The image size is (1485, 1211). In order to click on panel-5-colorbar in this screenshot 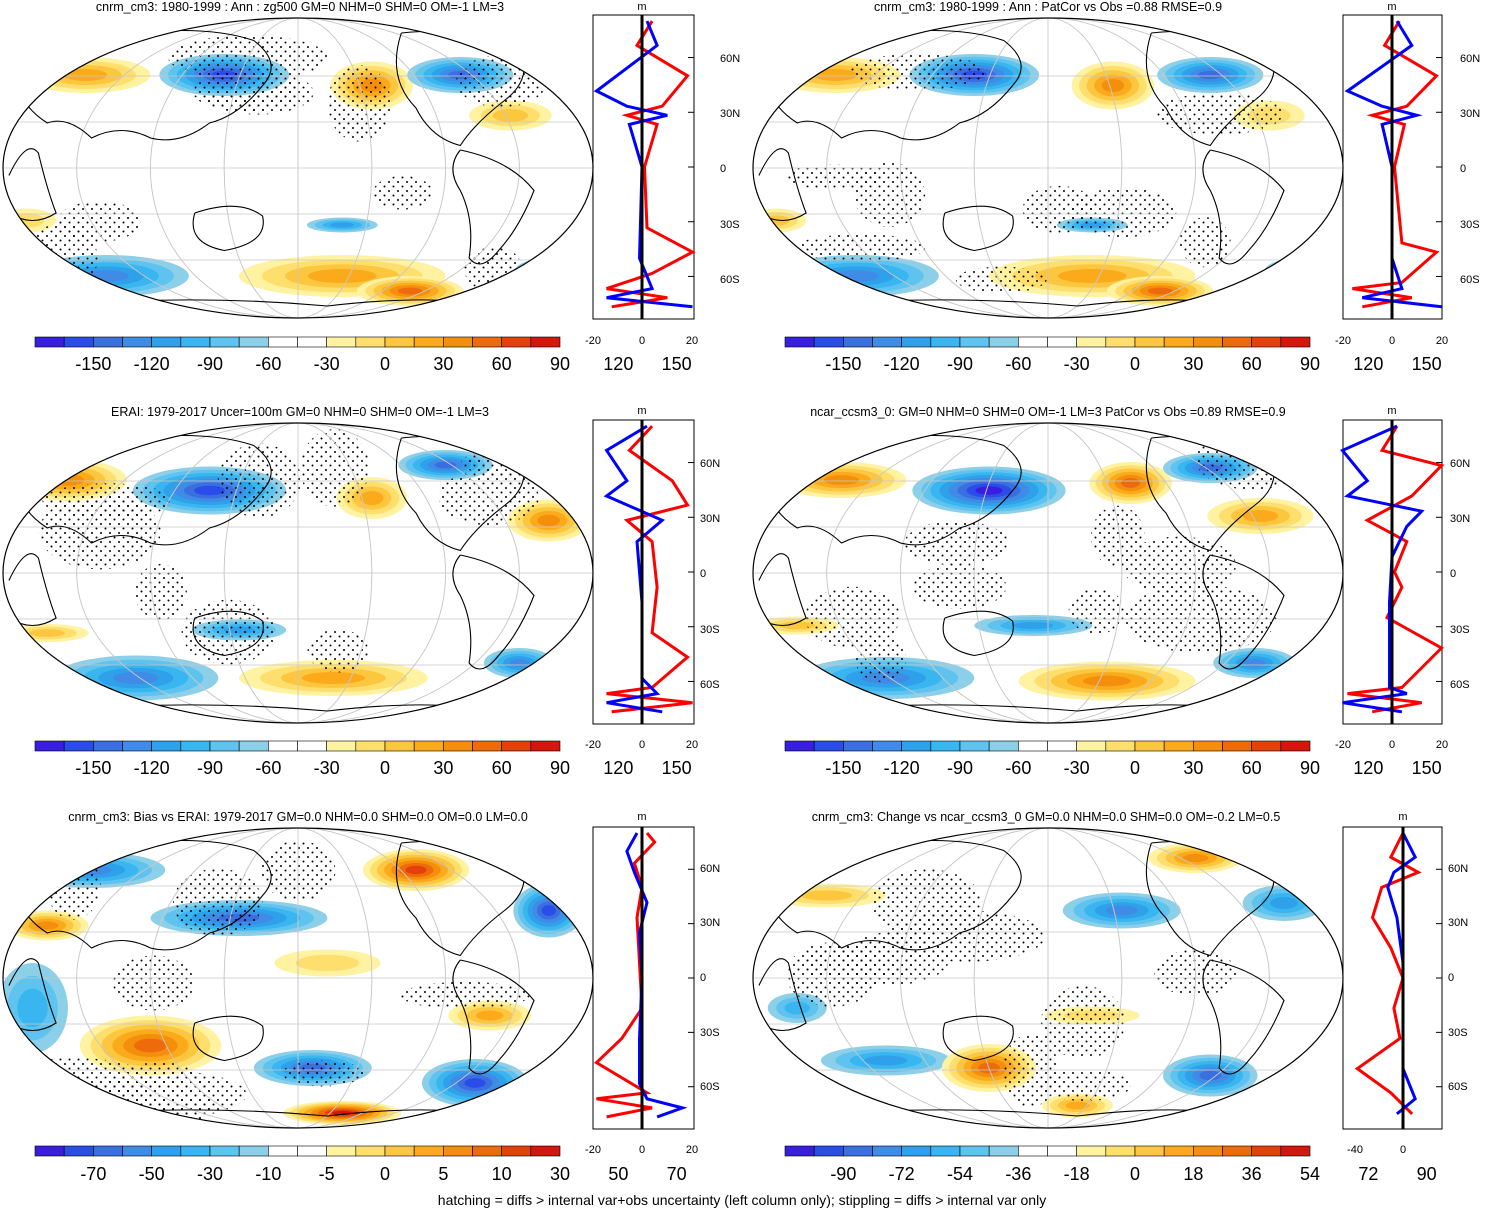, I will do `click(297, 1151)`.